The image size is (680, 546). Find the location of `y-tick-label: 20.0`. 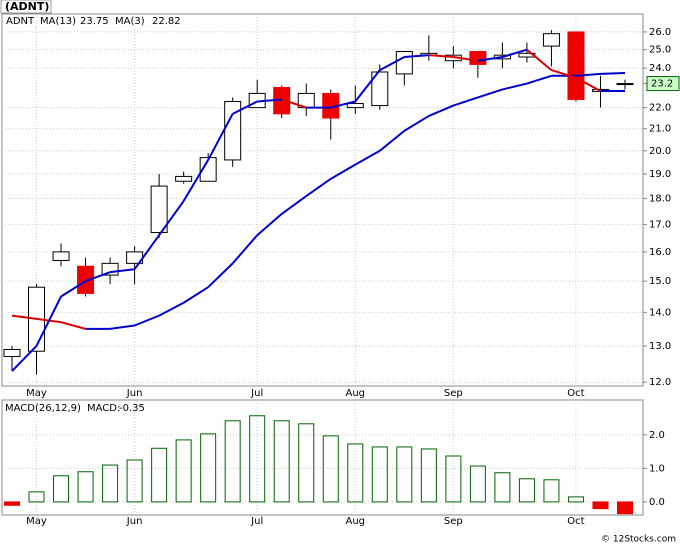

y-tick-label: 20.0 is located at coordinates (660, 151).